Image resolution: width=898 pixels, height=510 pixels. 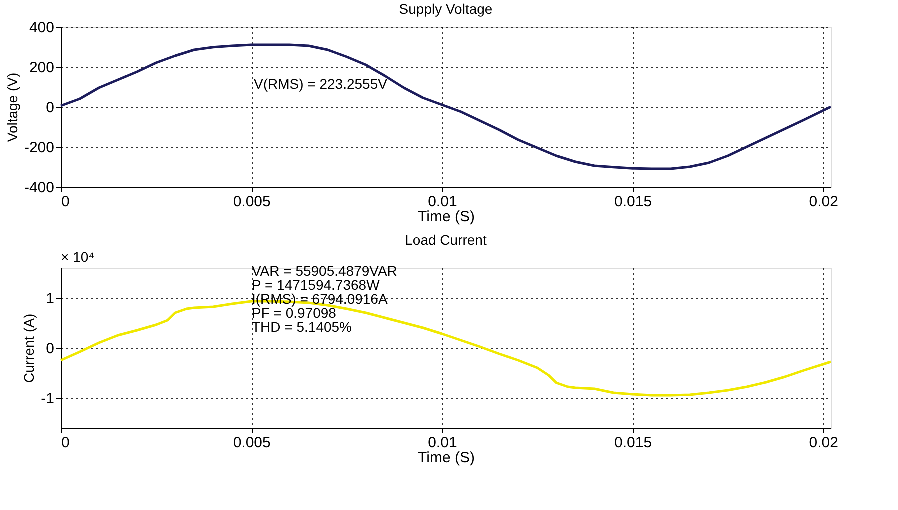 I want to click on annotation: V(RMS) = 223.2555V, so click(x=321, y=84).